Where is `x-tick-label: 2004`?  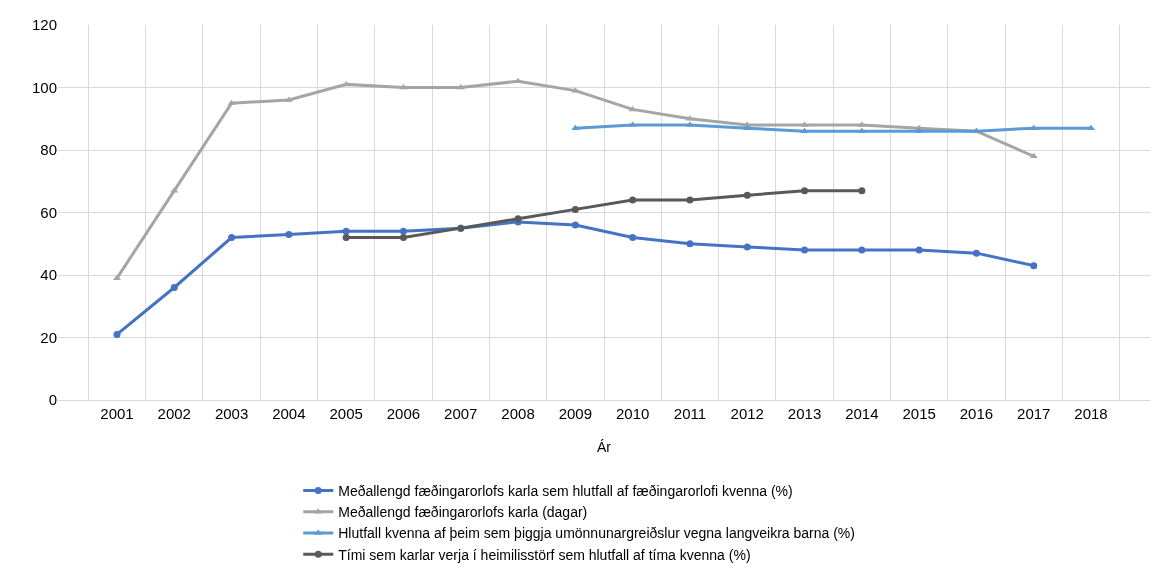
x-tick-label: 2004 is located at coordinates (289, 413).